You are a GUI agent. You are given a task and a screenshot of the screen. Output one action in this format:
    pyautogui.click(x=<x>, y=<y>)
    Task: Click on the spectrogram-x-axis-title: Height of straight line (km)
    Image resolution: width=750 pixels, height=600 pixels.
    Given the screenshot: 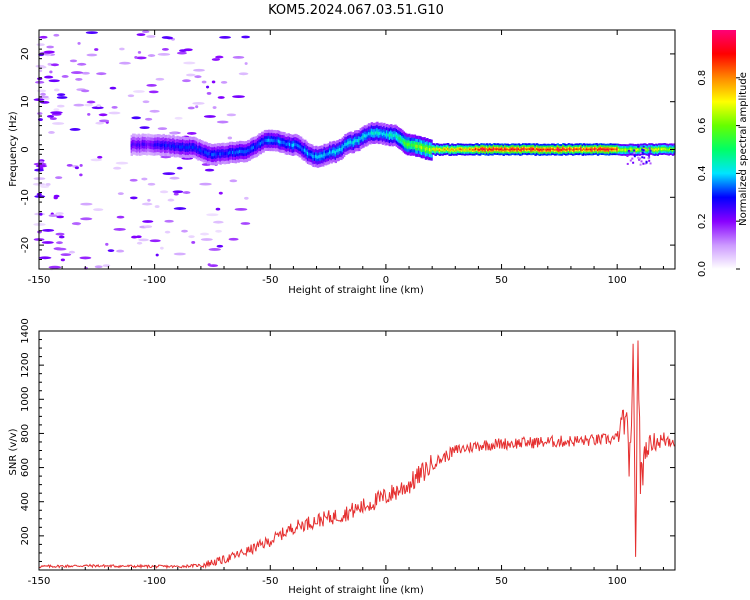 What is the action you would take?
    pyautogui.click(x=356, y=290)
    